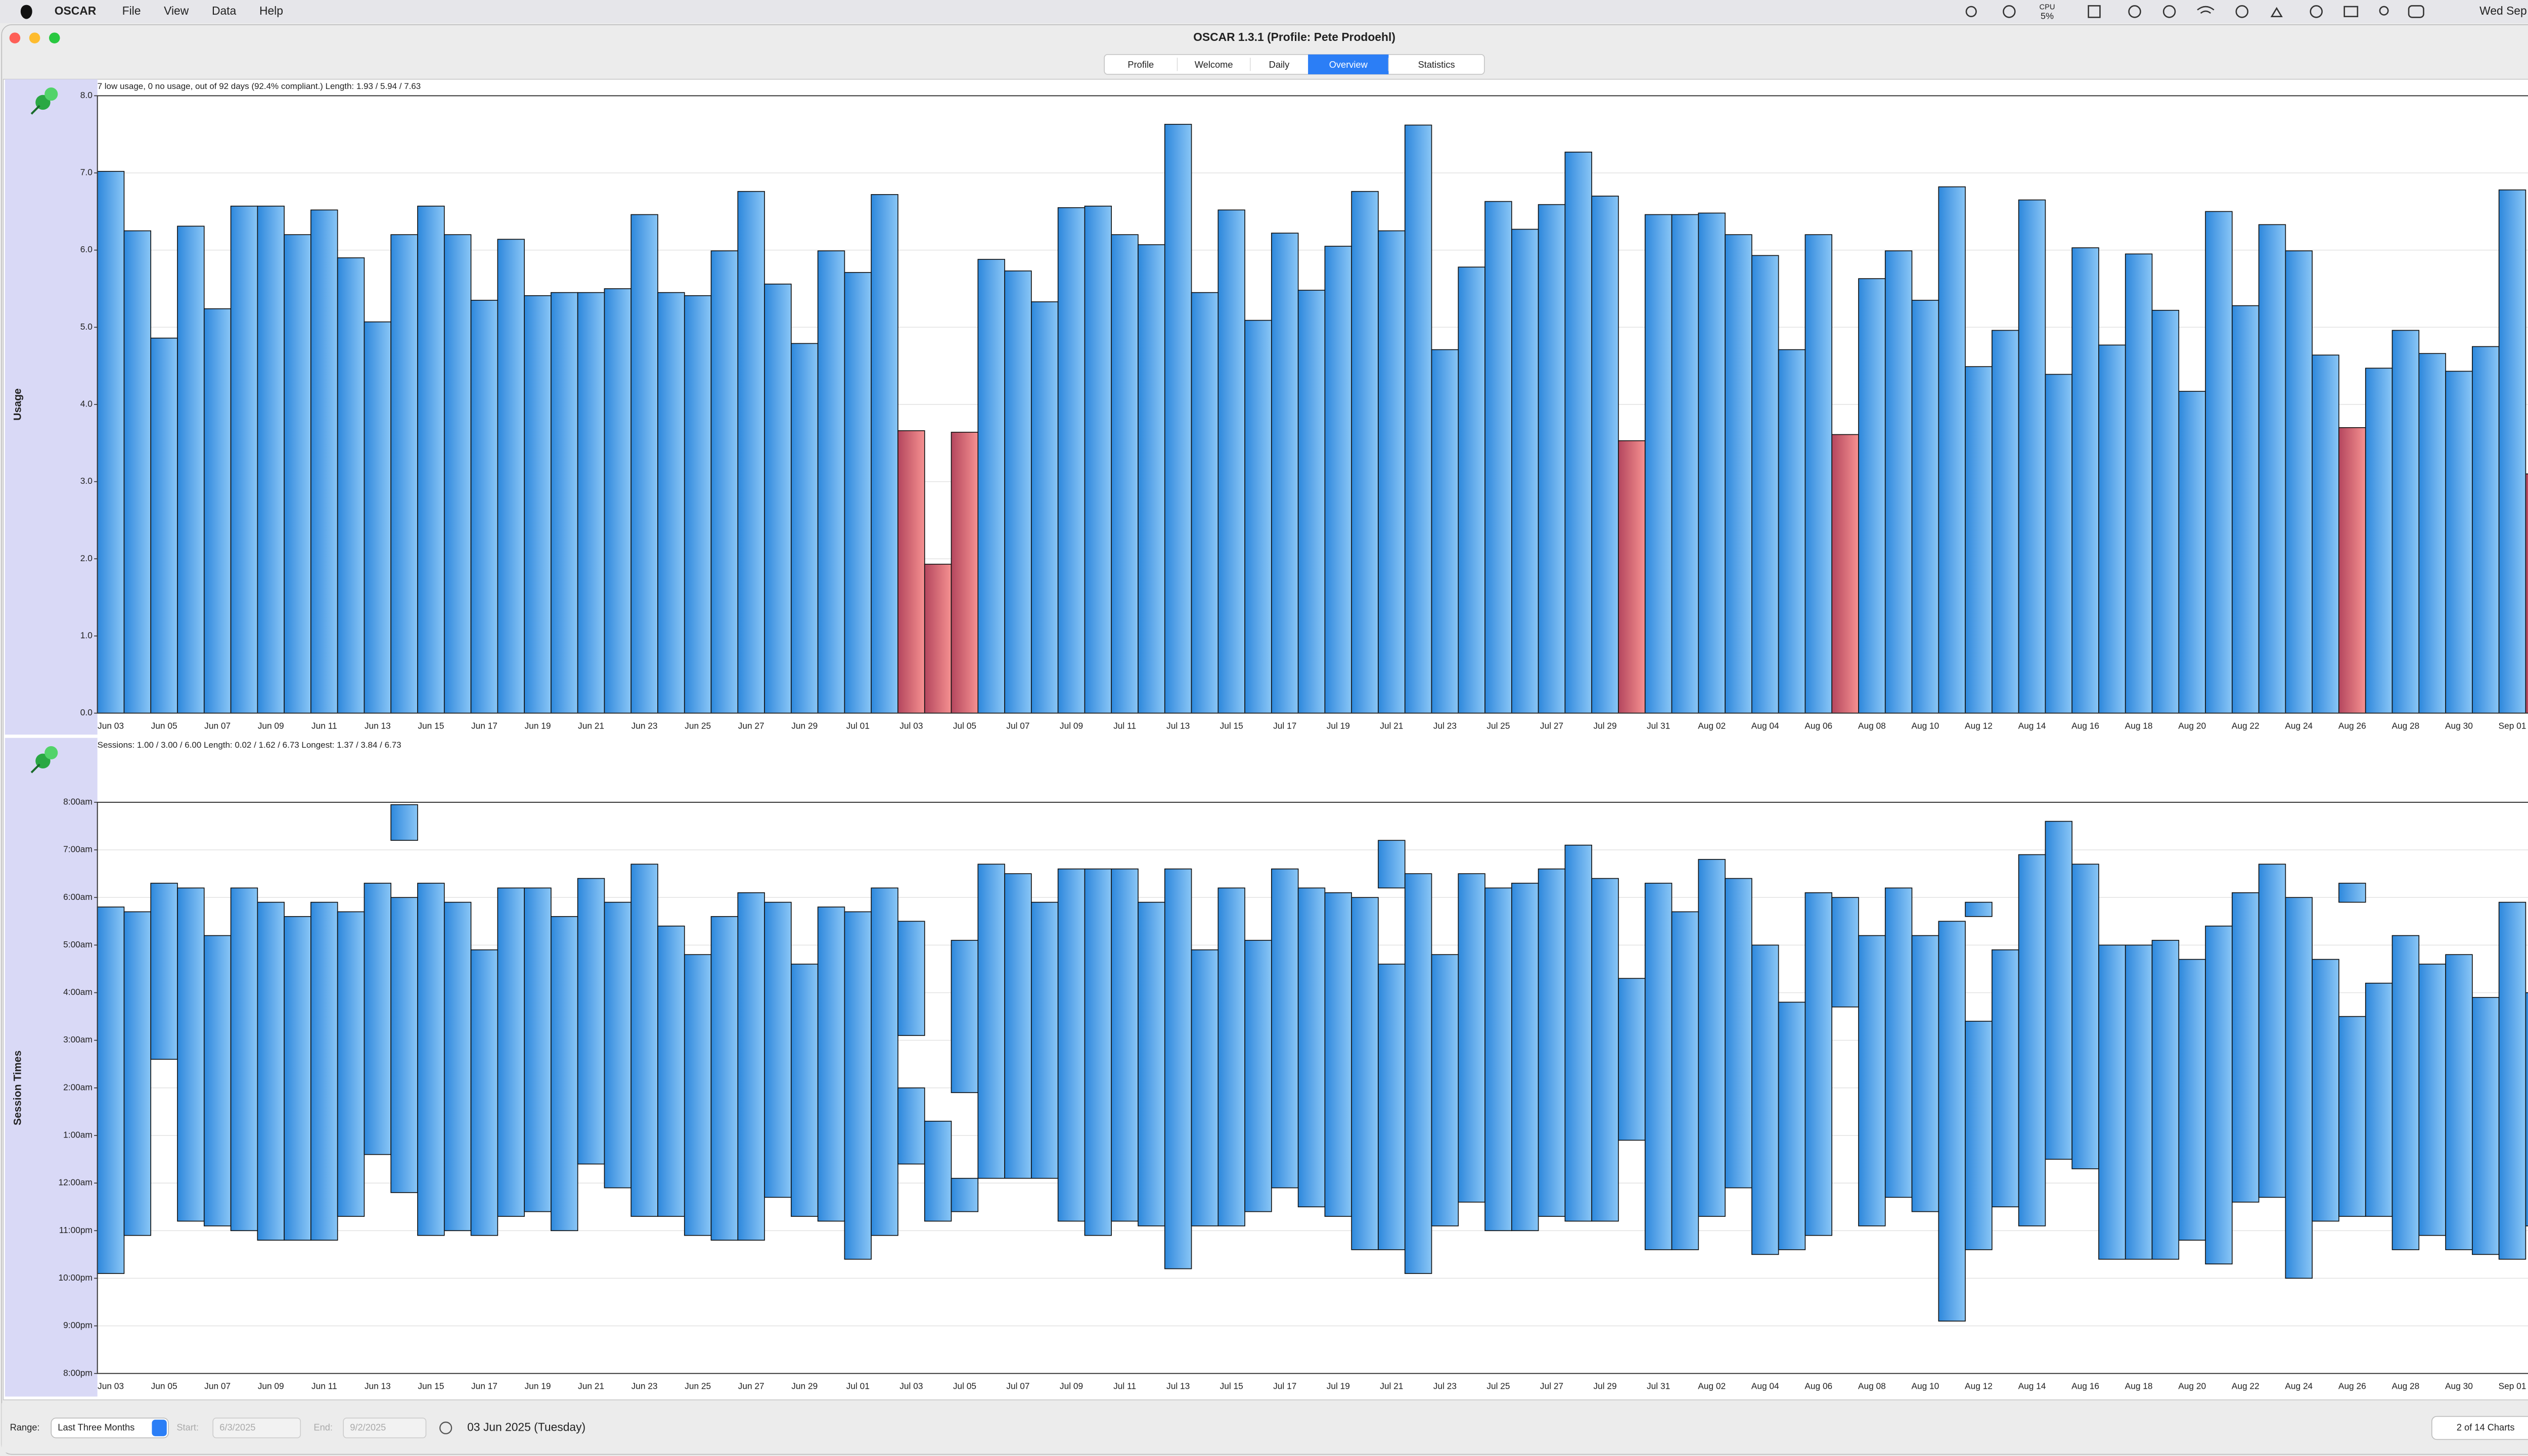  What do you see at coordinates (96, 1427) in the screenshot?
I see `range-value: Last Three Months` at bounding box center [96, 1427].